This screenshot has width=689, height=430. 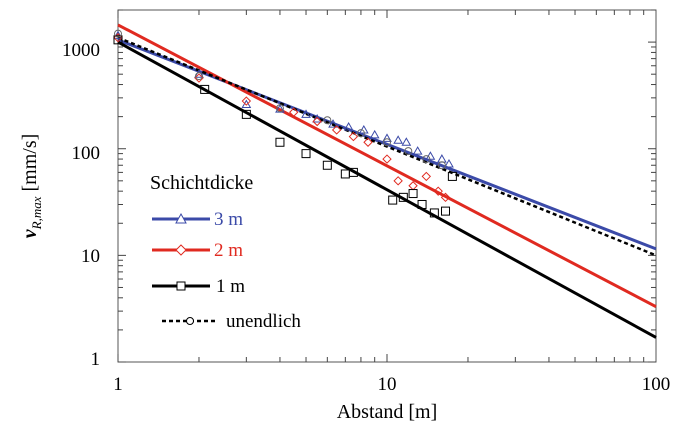 I want to click on y-tick-label-10: 10, so click(x=90, y=256).